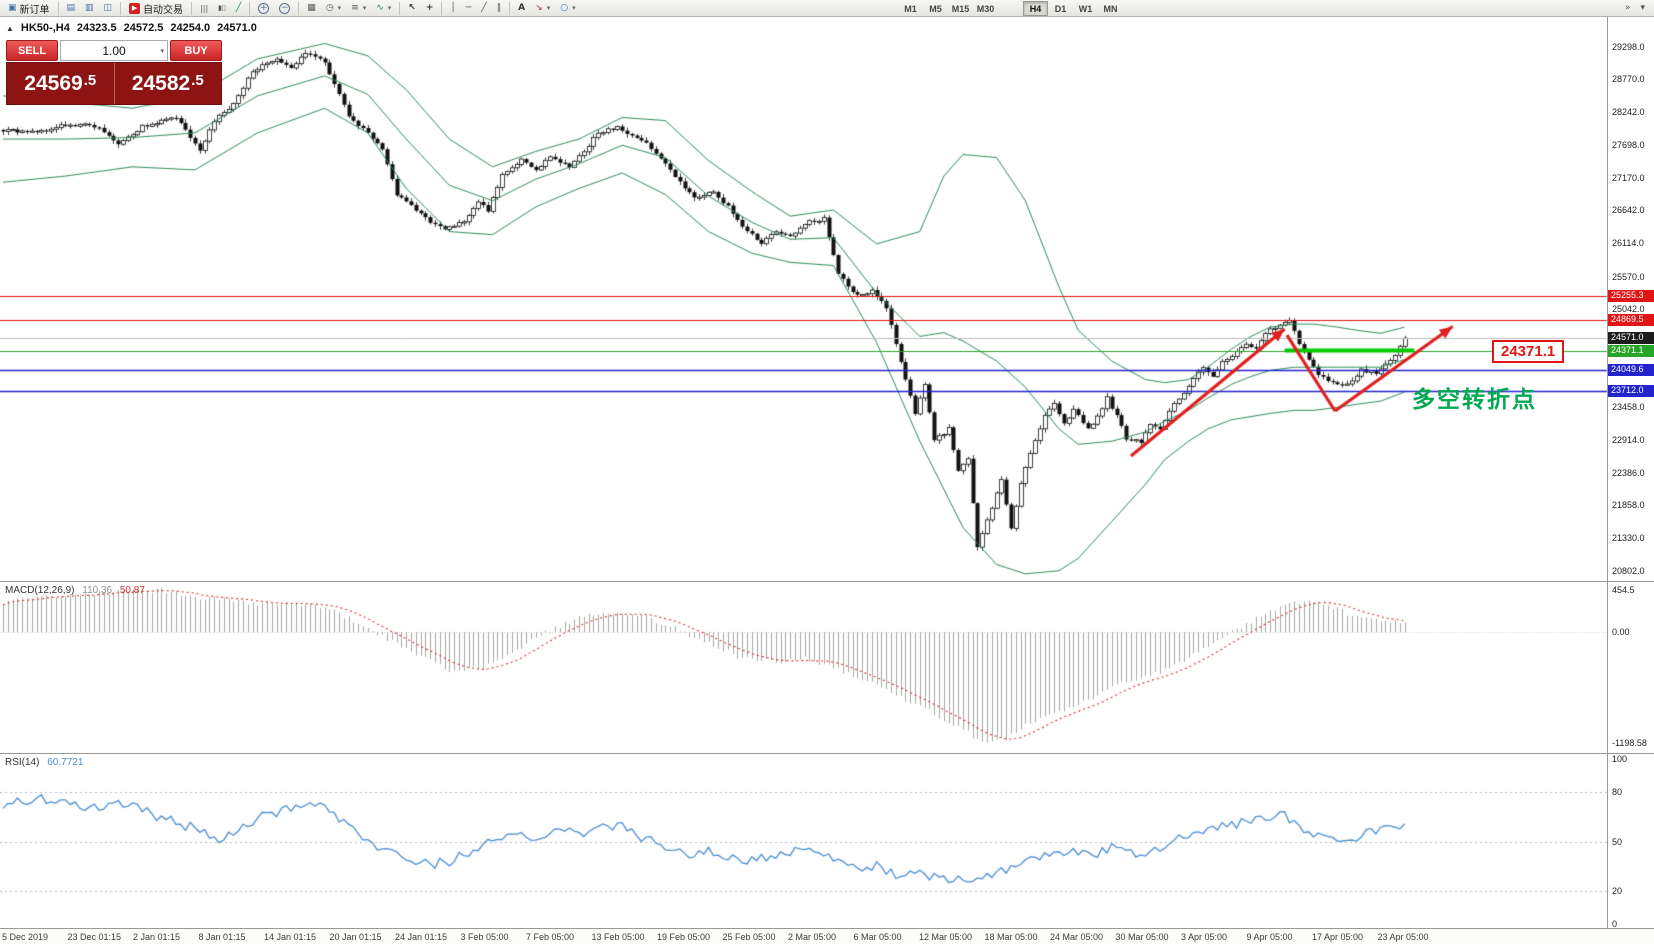  I want to click on price-tick: 22914.0, so click(1628, 440).